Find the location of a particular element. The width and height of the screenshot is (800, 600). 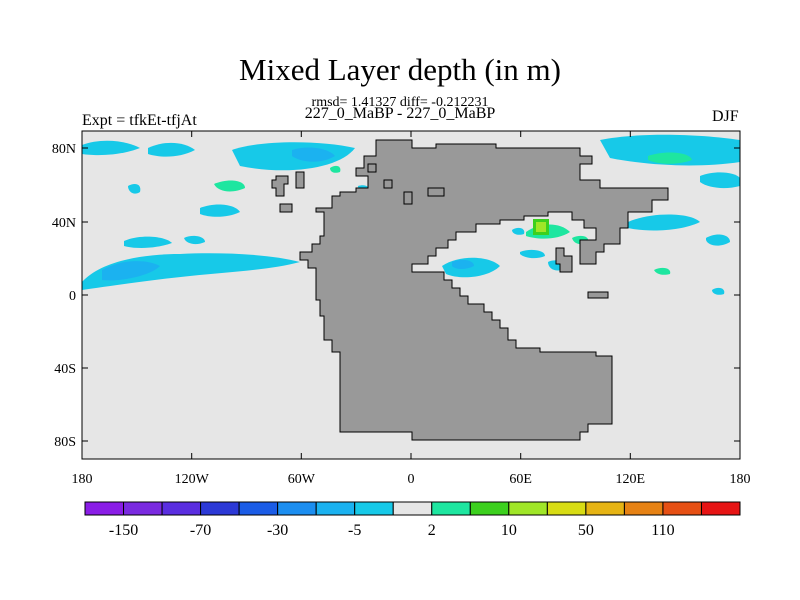

map-subtitle: 227_0_MaBP - 227_0_MaBP is located at coordinates (400, 113).